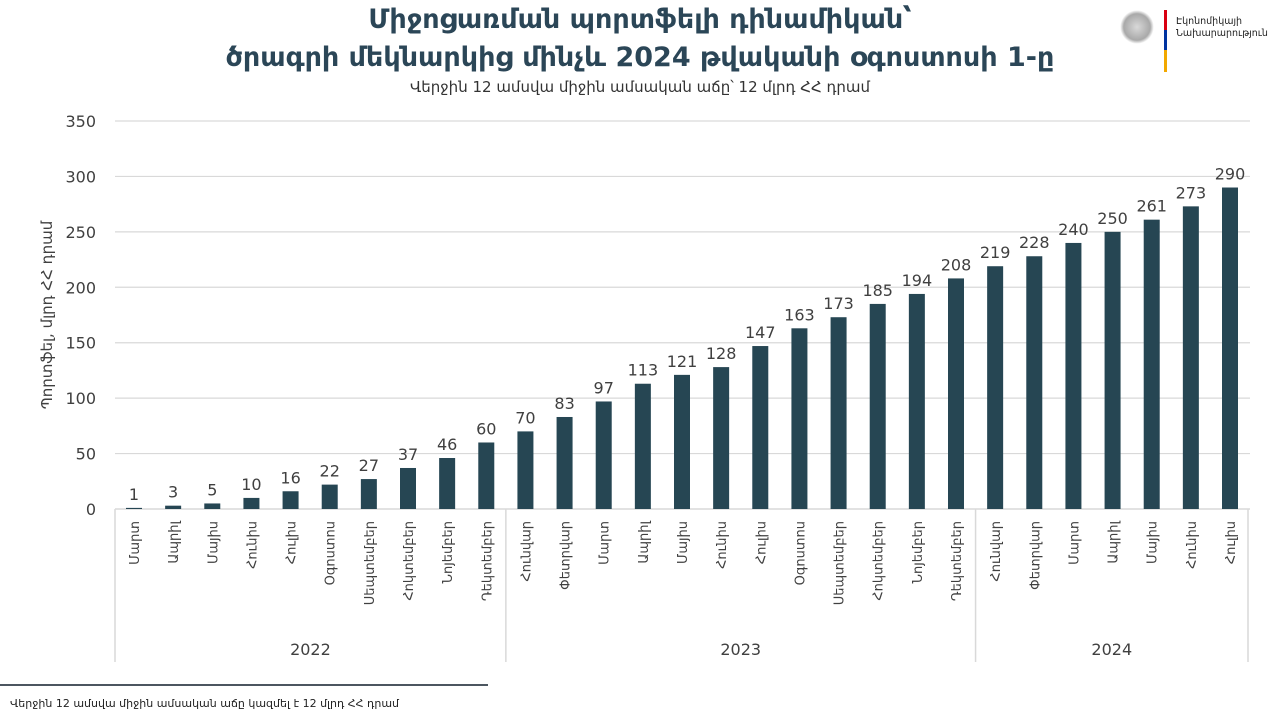 Image resolution: width=1280 pixels, height=720 pixels. Describe the element at coordinates (80, 398) in the screenshot. I see `y-tick-label: 100` at that location.